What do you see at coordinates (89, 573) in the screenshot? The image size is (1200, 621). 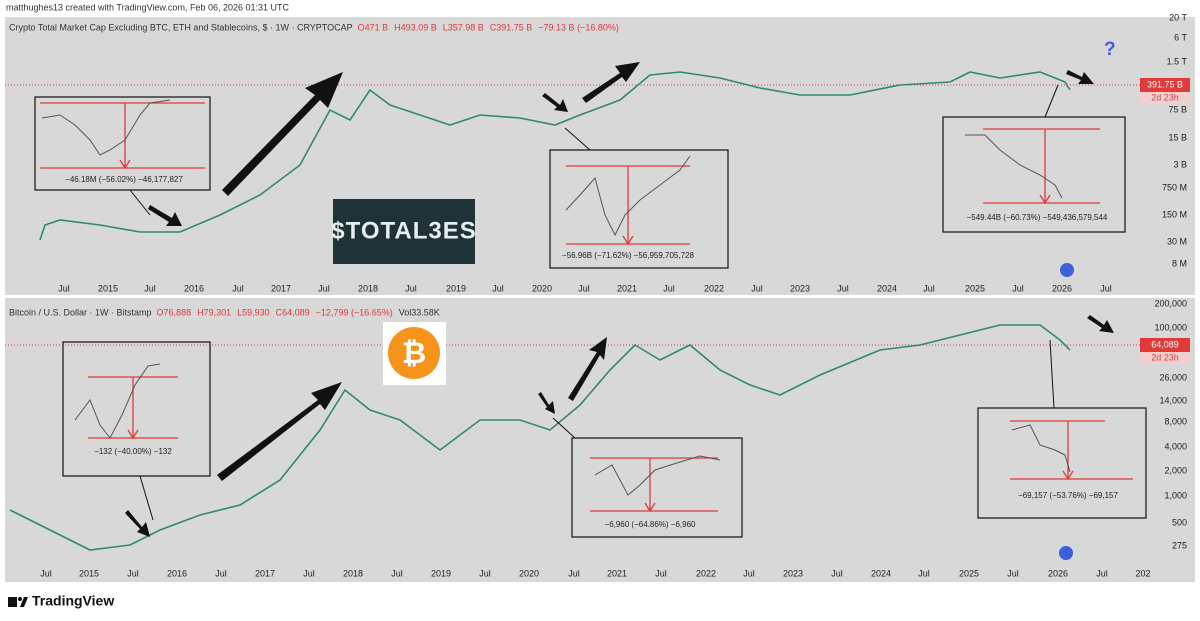 I see `time-axis-label: 2015` at bounding box center [89, 573].